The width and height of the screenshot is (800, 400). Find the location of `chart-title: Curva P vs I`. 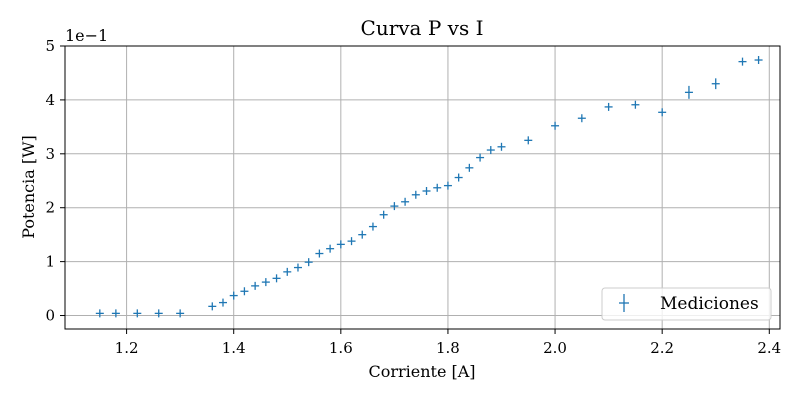

chart-title: Curva P vs I is located at coordinates (422, 28).